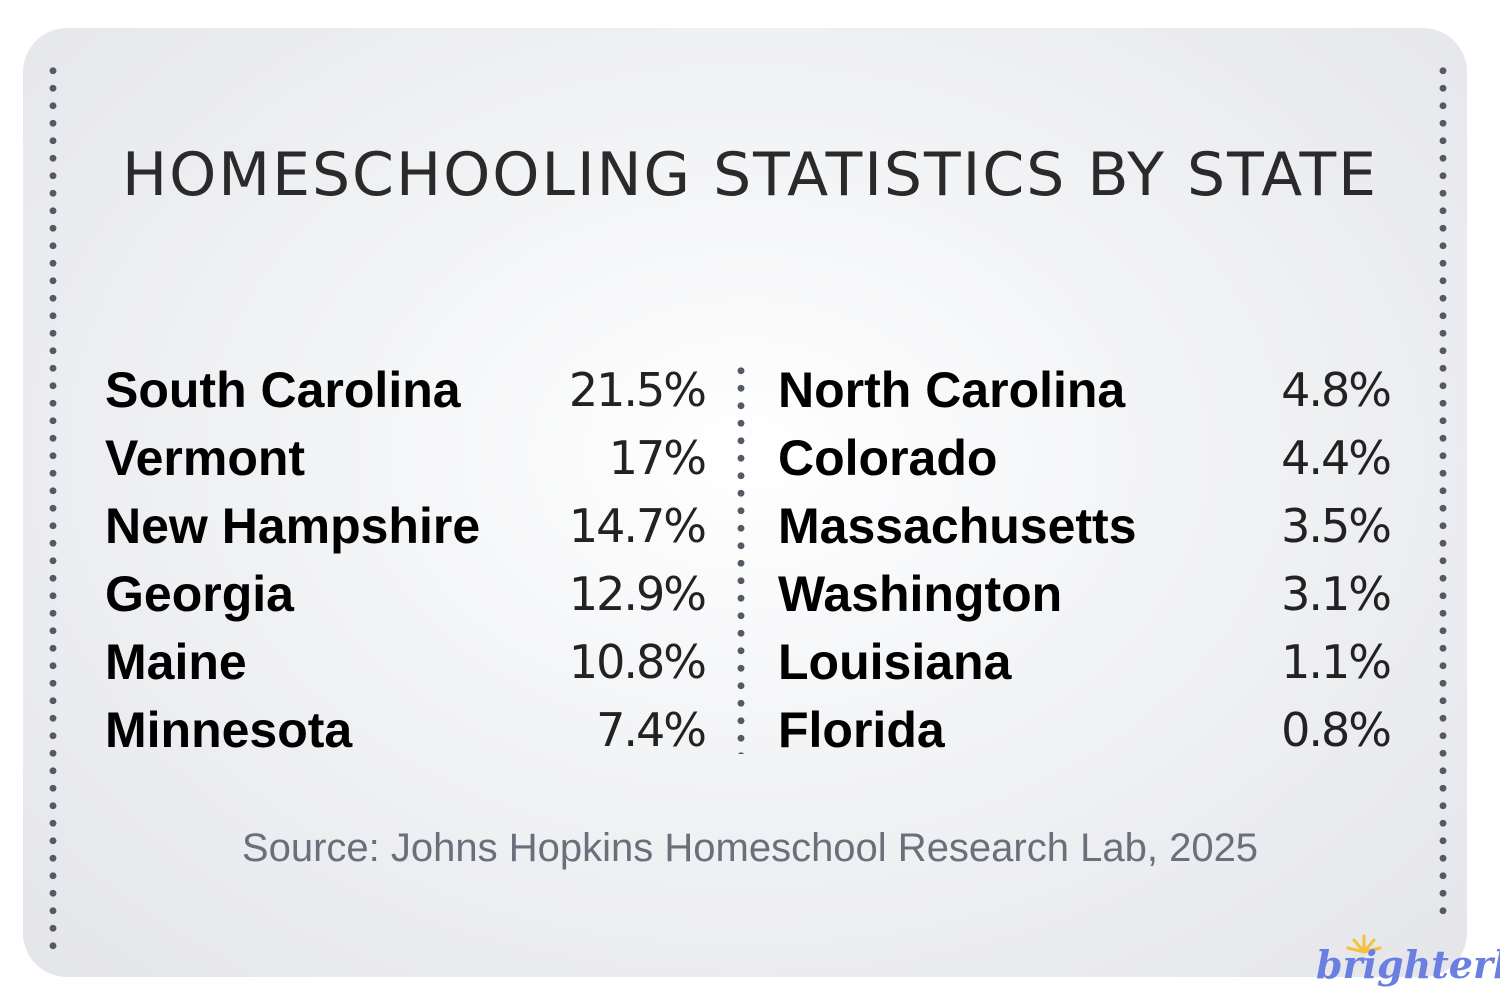  Describe the element at coordinates (741, 558) in the screenshot. I see `column-divider` at that location.